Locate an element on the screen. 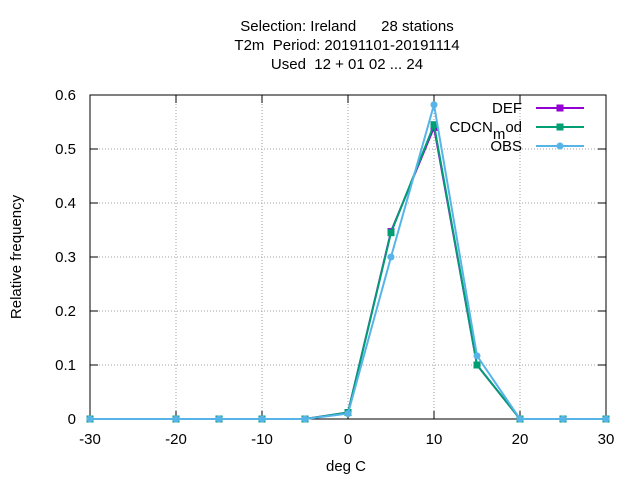 The width and height of the screenshot is (640, 480). legend-label: OBS is located at coordinates (506, 146).